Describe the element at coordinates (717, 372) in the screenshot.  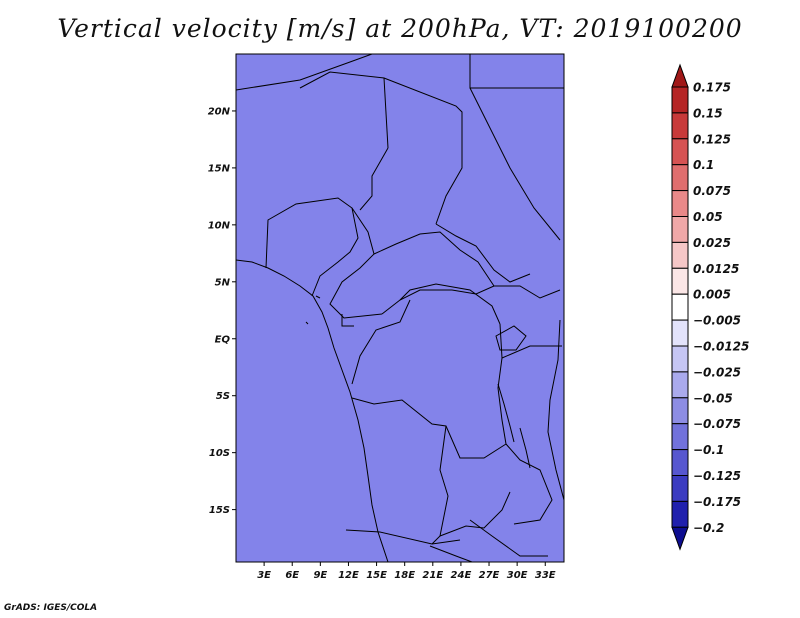
I see `colorbar-label: −0.025` at that location.